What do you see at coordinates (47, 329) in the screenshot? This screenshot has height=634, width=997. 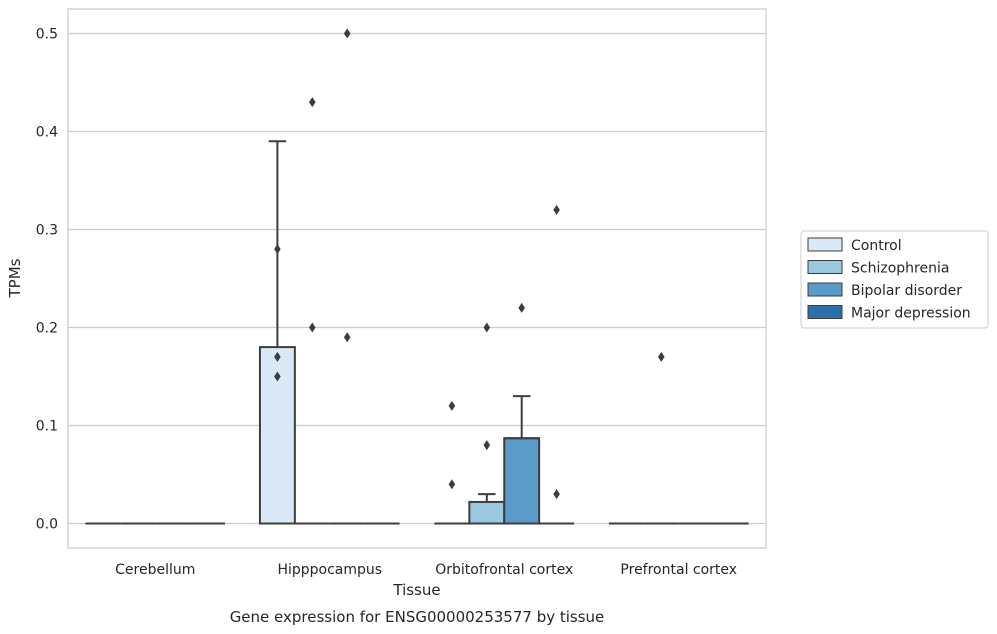 I see `y-tick-label: 0.2` at bounding box center [47, 329].